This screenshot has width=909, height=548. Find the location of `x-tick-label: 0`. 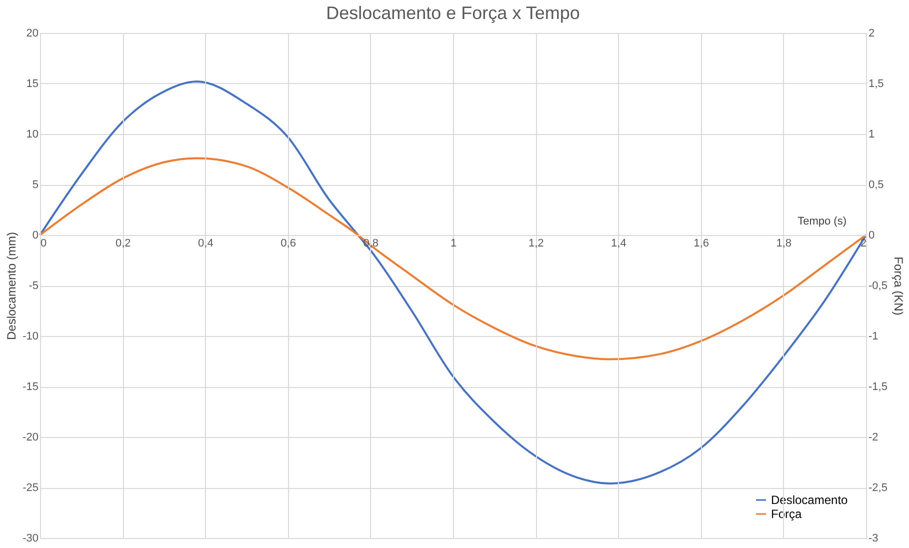

x-tick-label: 0 is located at coordinates (43, 244).